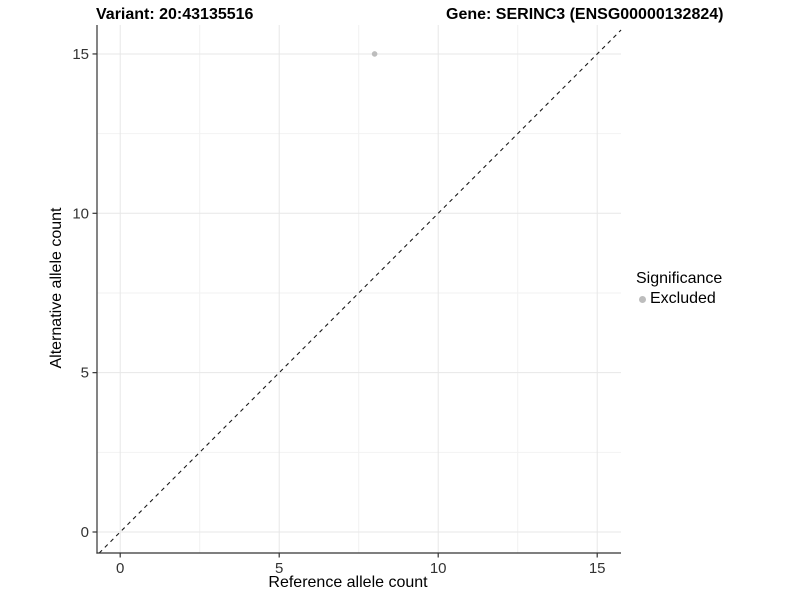  Describe the element at coordinates (56, 288) in the screenshot. I see `y-axis-title: Alternative allele count` at that location.